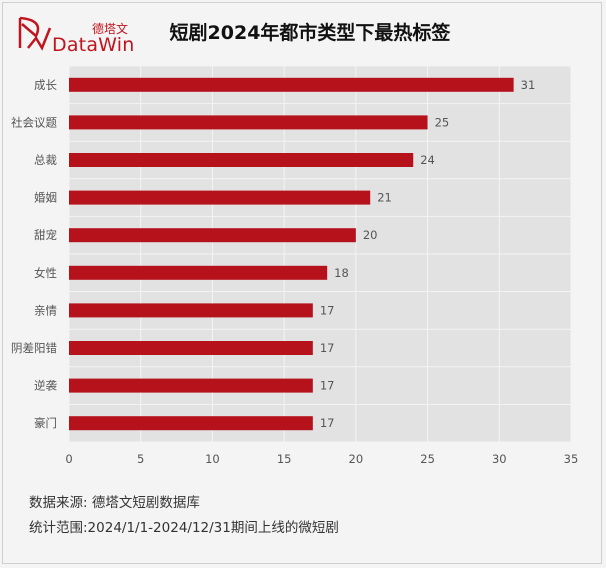 This screenshot has width=606, height=568. Describe the element at coordinates (45, 273) in the screenshot. I see `category-label: 女性` at that location.